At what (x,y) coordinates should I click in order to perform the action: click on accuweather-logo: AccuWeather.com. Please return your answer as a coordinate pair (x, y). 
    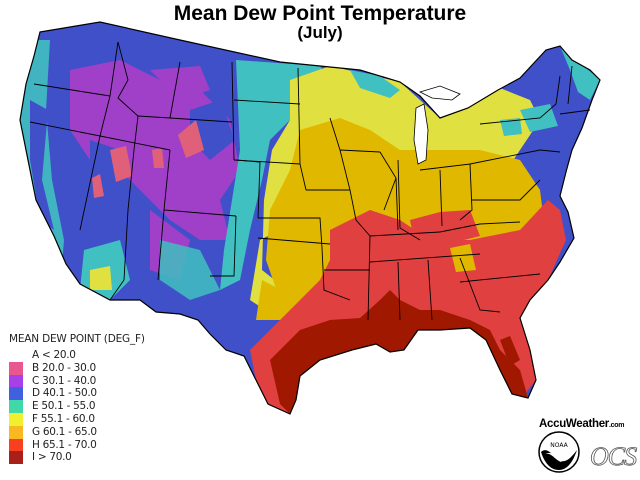
    Looking at the image, I should click on (581, 424).